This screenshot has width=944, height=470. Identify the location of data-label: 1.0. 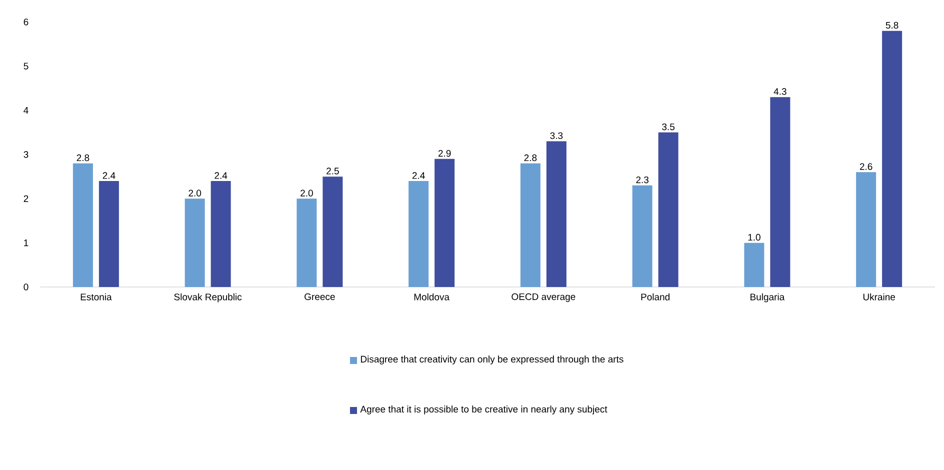
(754, 237).